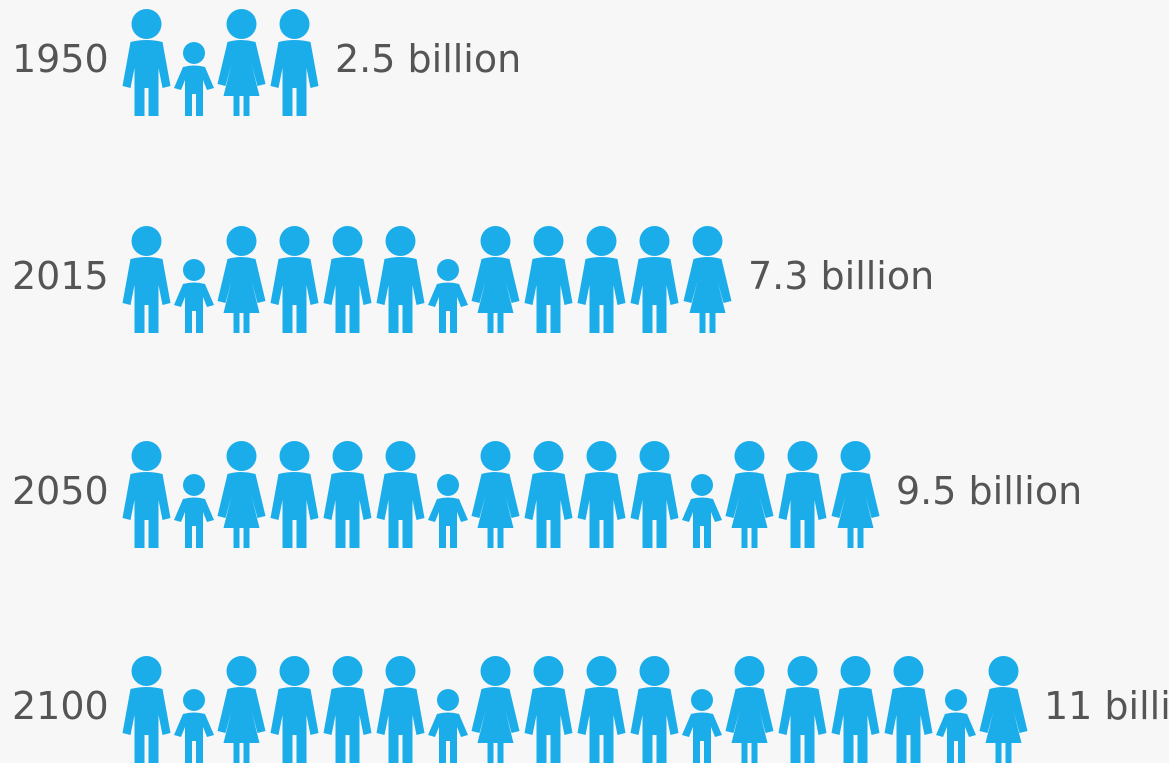 This screenshot has width=1169, height=763. I want to click on pictograph-row-2100: 2100 11 billion, so click(590, 709).